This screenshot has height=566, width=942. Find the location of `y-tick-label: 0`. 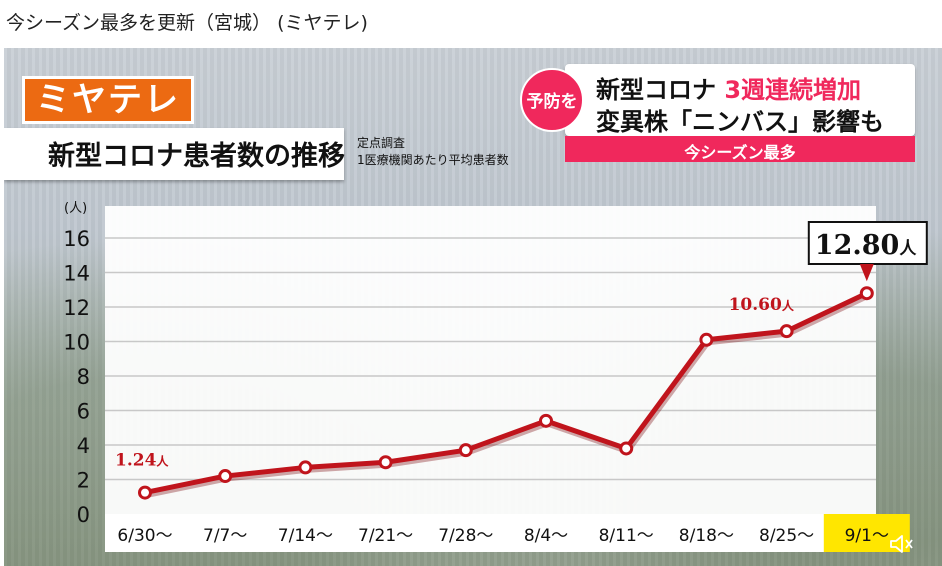

y-tick-label: 0 is located at coordinates (83, 515).